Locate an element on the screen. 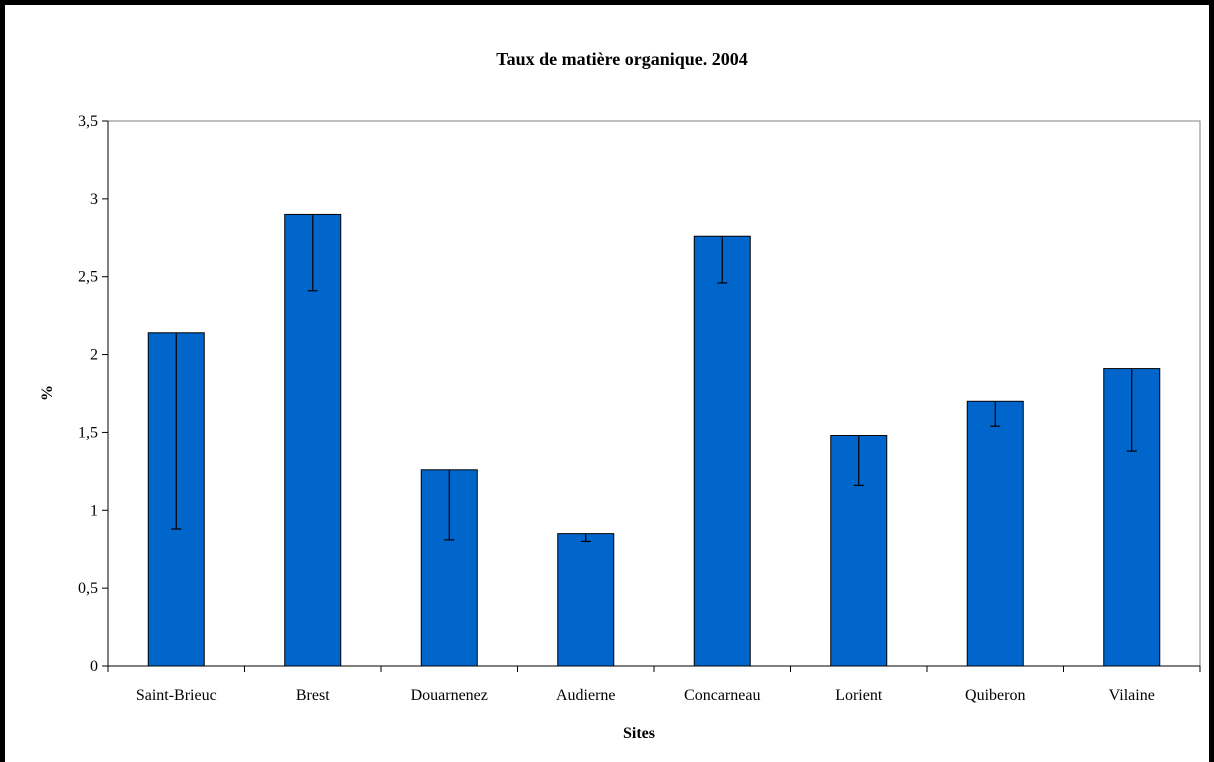 This screenshot has width=1214, height=762. x-tick-label: Lorient is located at coordinates (859, 695).